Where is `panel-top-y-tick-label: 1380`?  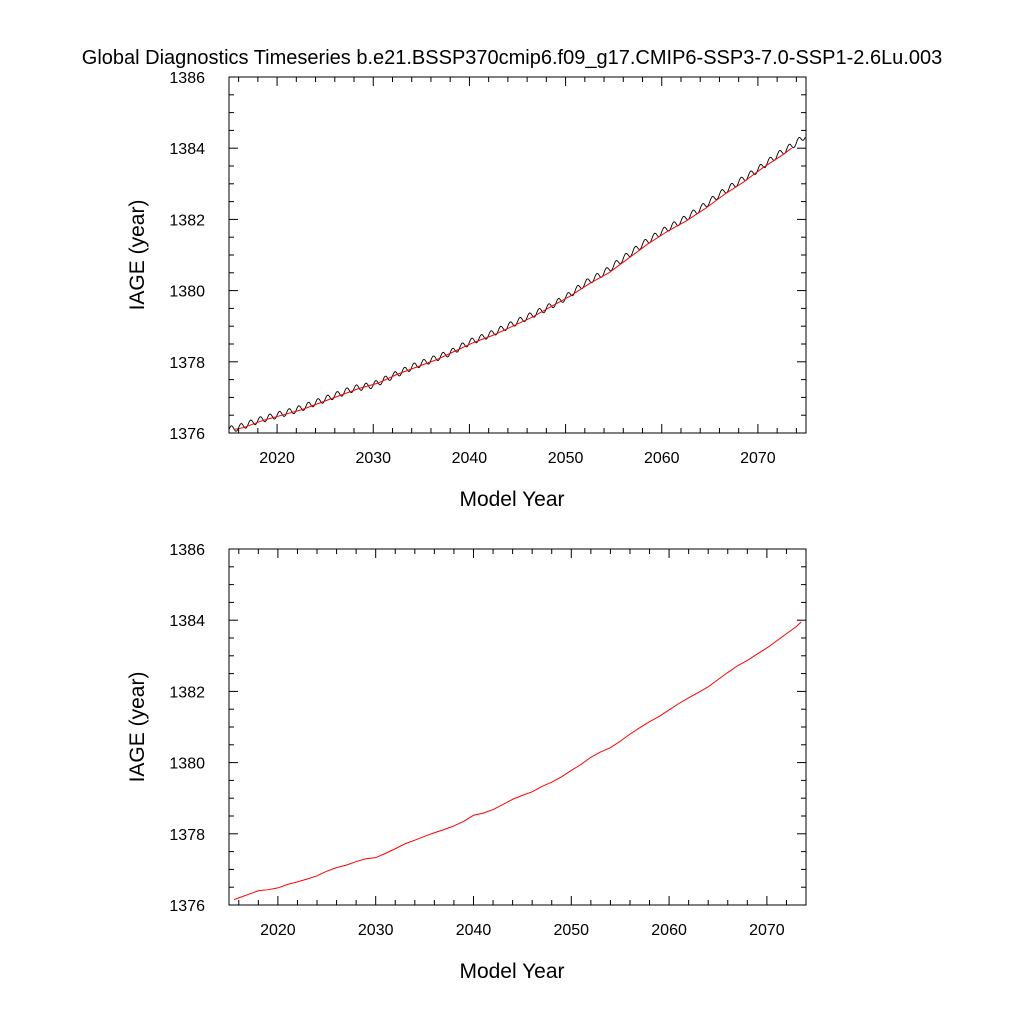
panel-top-y-tick-label: 1380 is located at coordinates (187, 292).